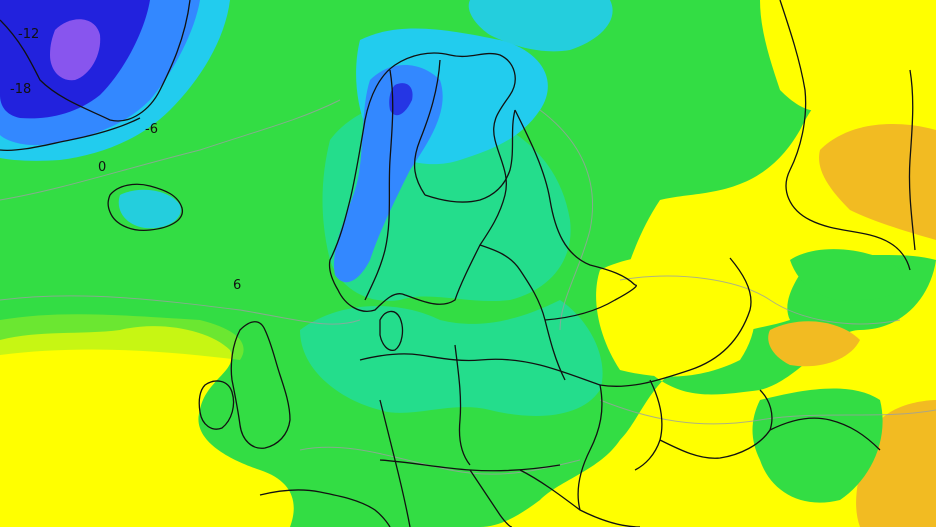 The height and width of the screenshot is (527, 936). Describe the element at coordinates (846, 275) in the screenshot. I see `green-pocket-east` at that location.